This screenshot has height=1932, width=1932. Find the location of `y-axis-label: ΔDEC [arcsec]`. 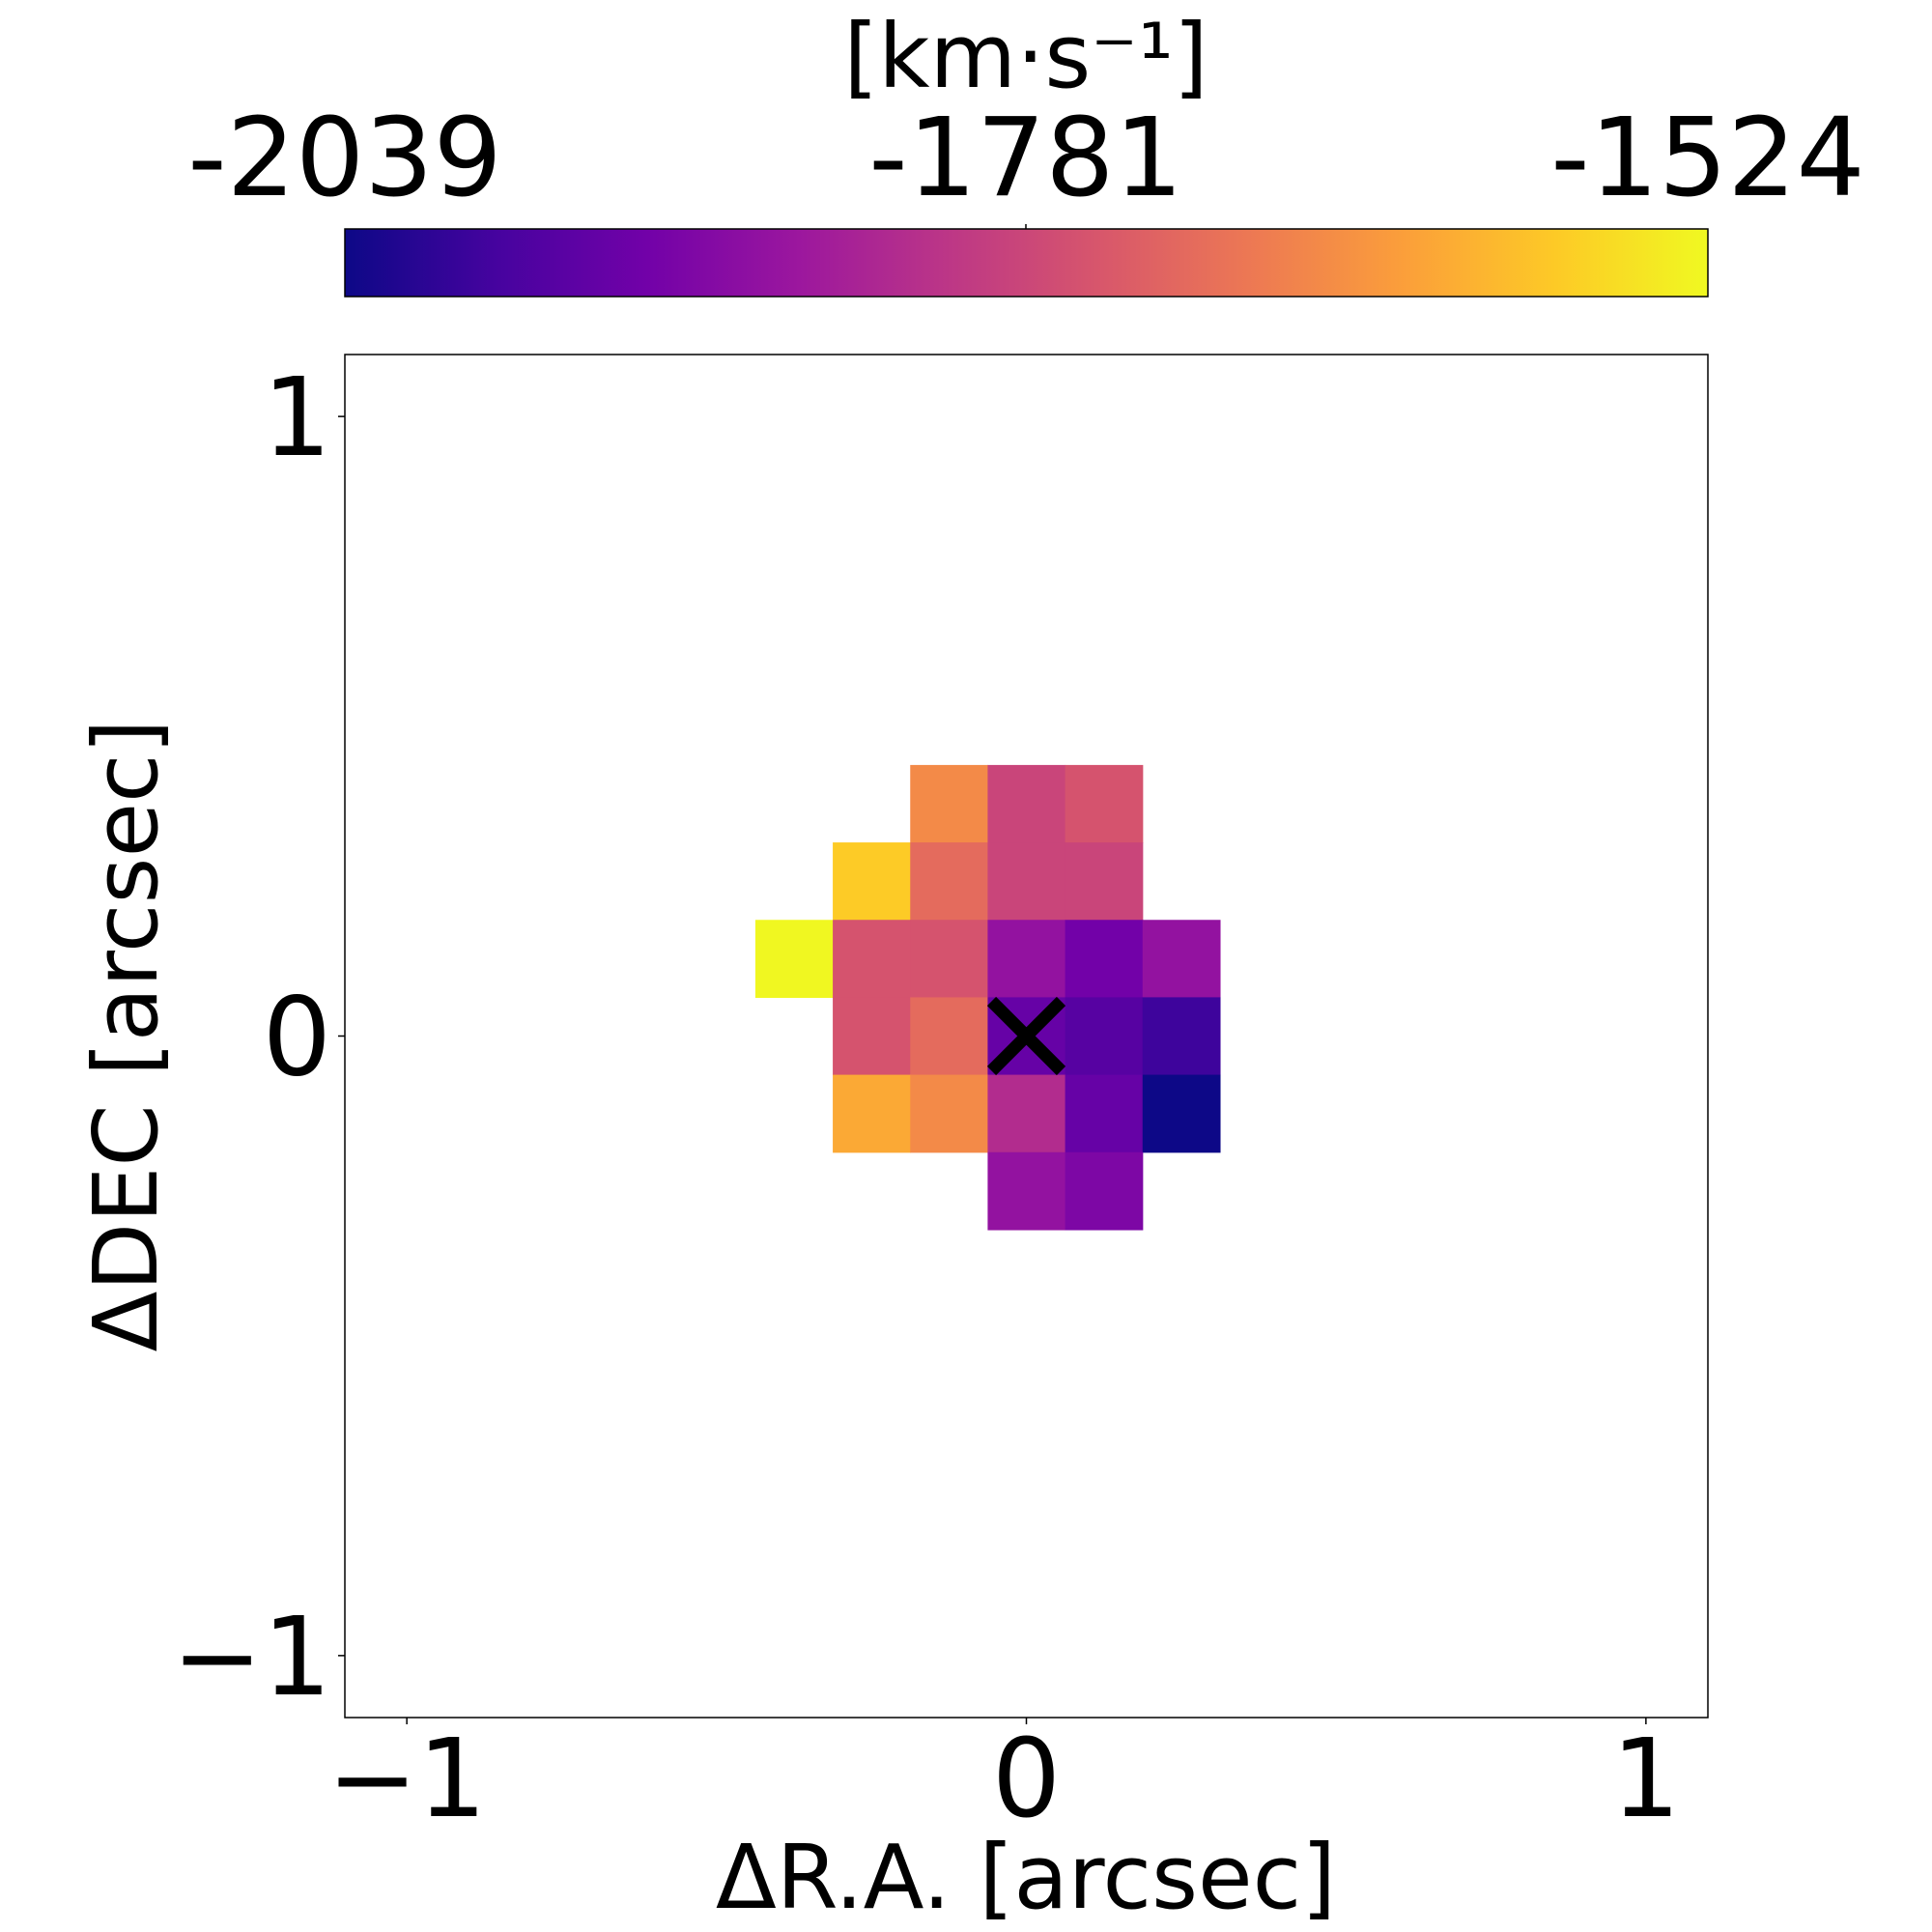

y-axis-label: ΔDEC [arcsec] is located at coordinates (126, 1035).